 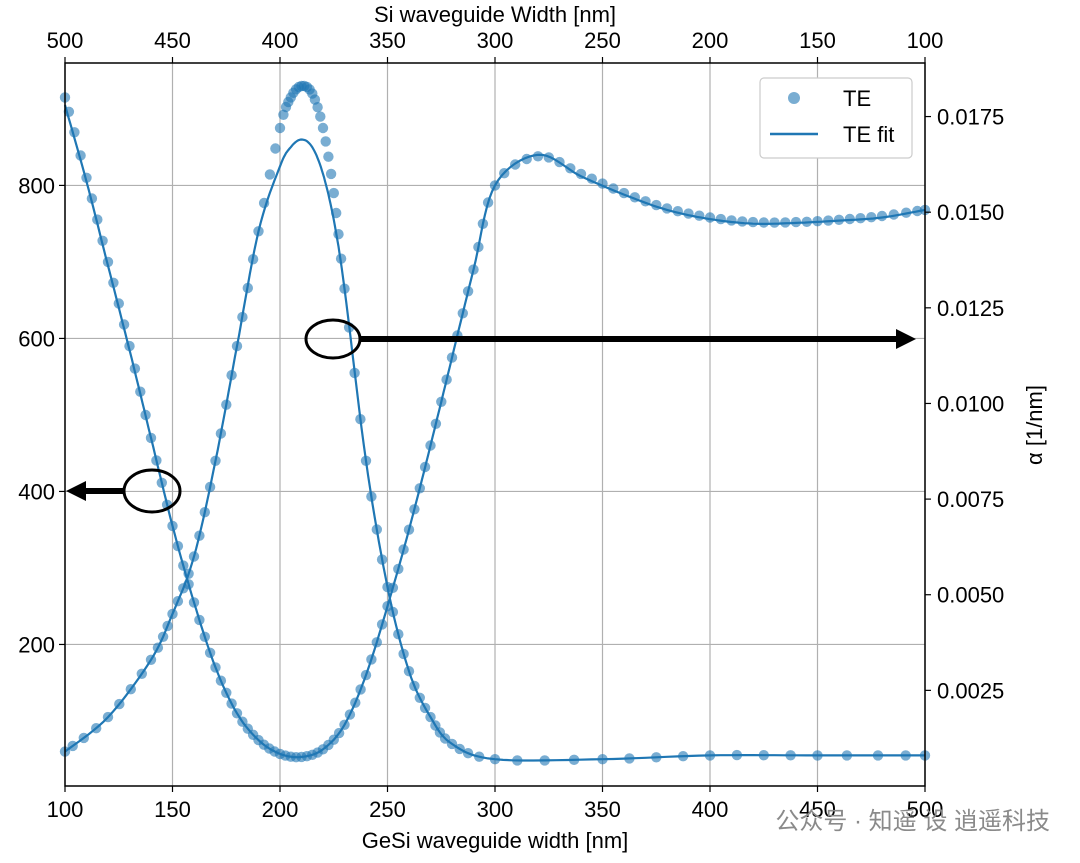 I want to click on watermark: 公众号 · 知遥 设 逍遥科技, so click(x=912, y=821).